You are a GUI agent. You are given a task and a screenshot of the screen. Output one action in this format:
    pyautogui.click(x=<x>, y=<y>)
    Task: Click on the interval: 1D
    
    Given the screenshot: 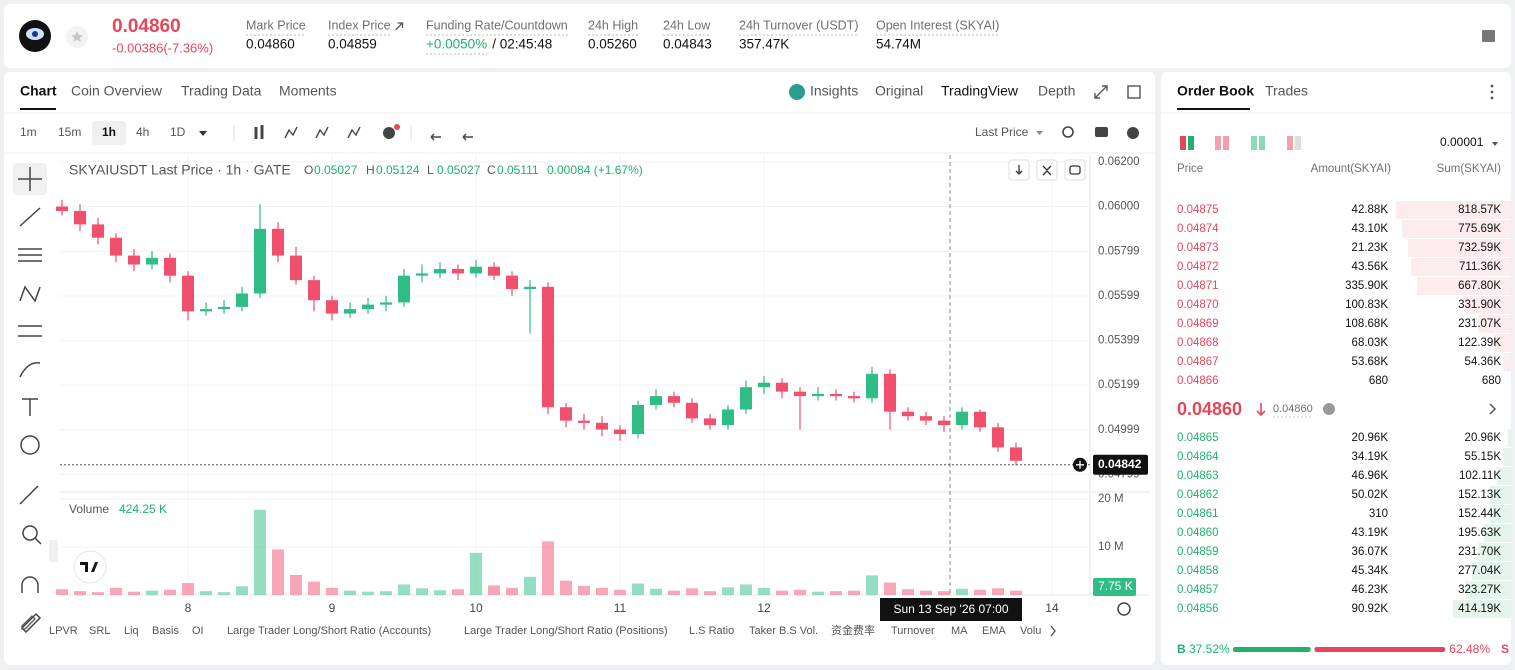 What is the action you would take?
    pyautogui.click(x=178, y=132)
    